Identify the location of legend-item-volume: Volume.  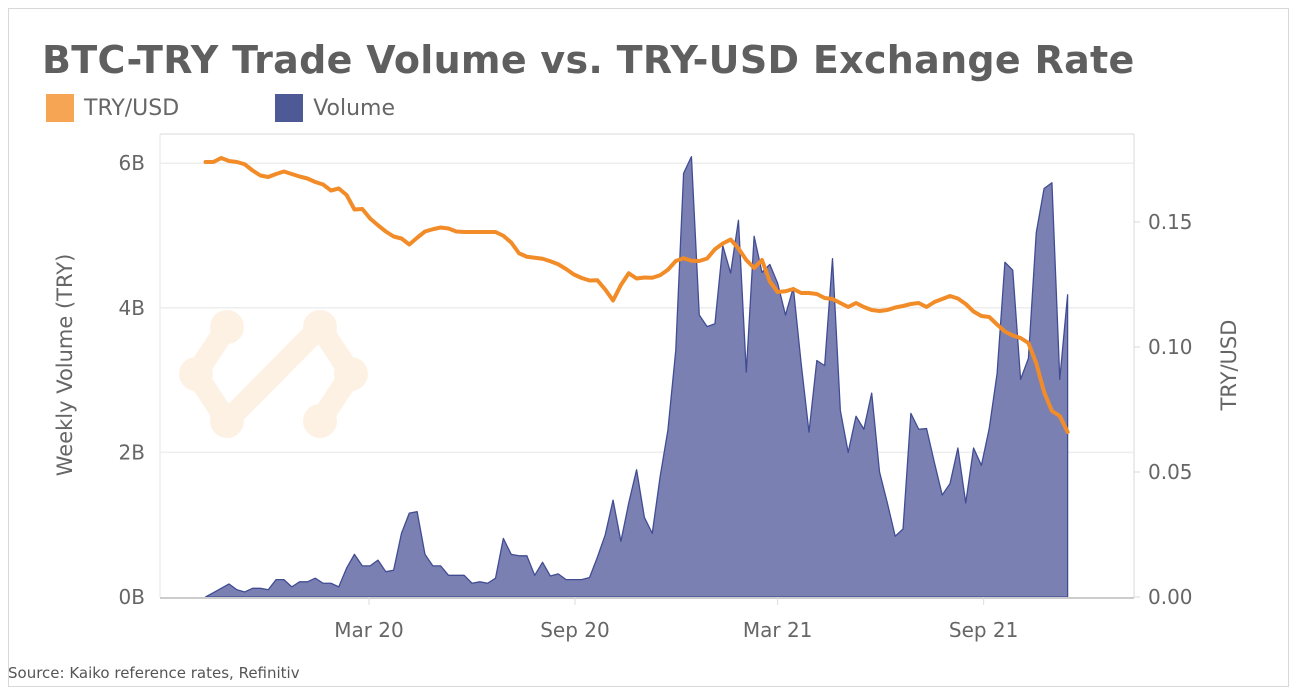
(335, 108).